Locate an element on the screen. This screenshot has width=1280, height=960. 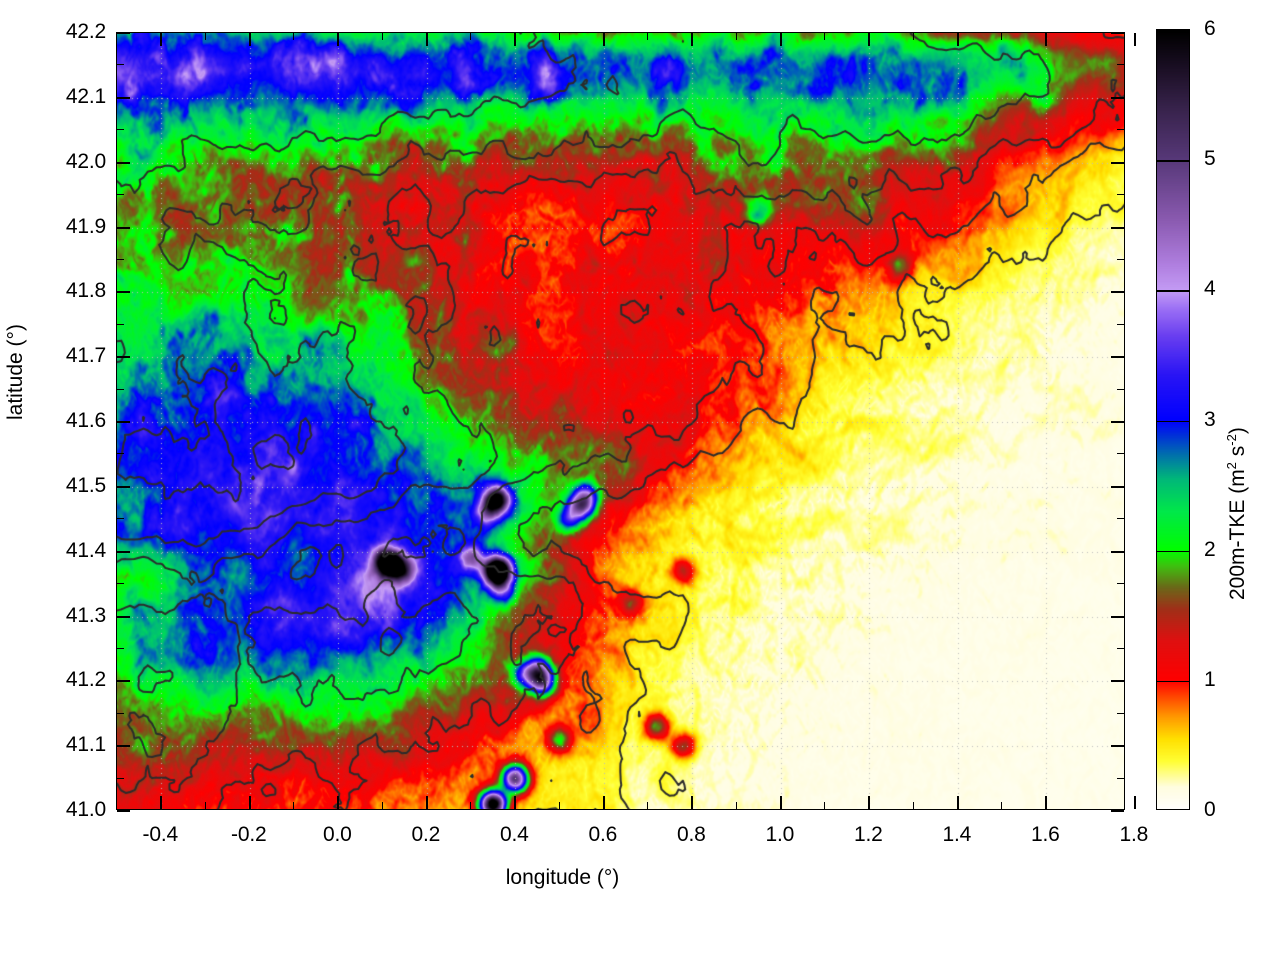
colorbar-title-text: 200m-TKE (m is located at coordinates (1237, 534).